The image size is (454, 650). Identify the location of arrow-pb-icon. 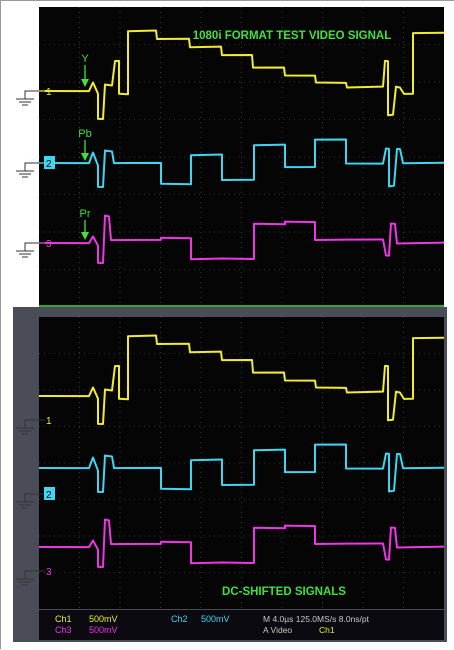
(85, 150).